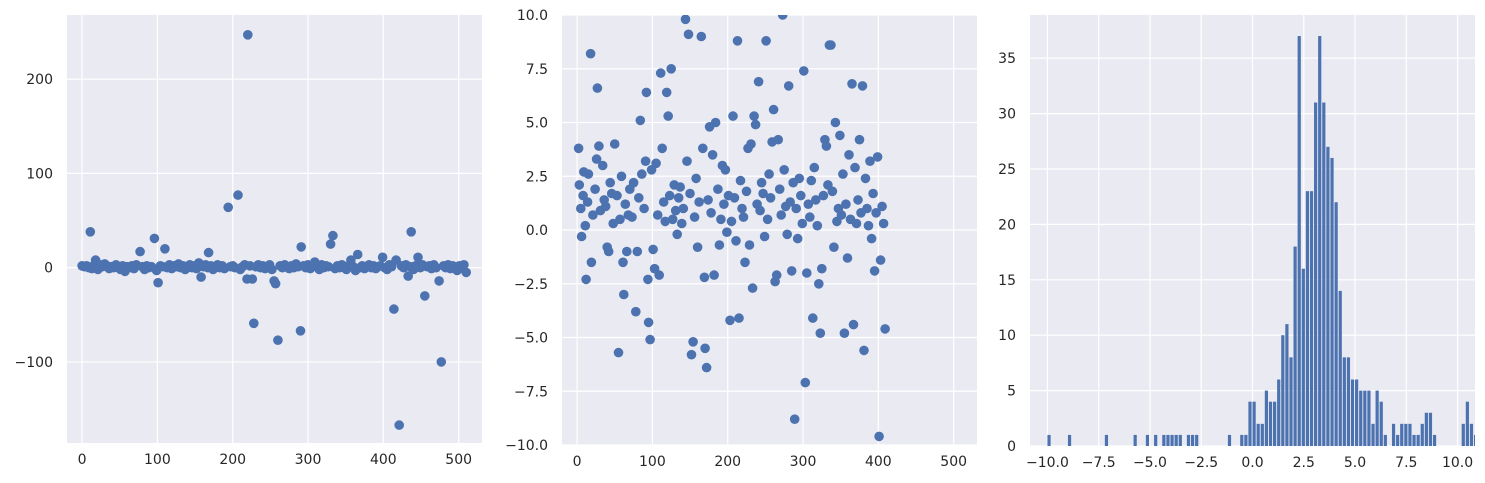  Describe the element at coordinates (537, 231) in the screenshot. I see `y-tick-label: 0.0` at that location.